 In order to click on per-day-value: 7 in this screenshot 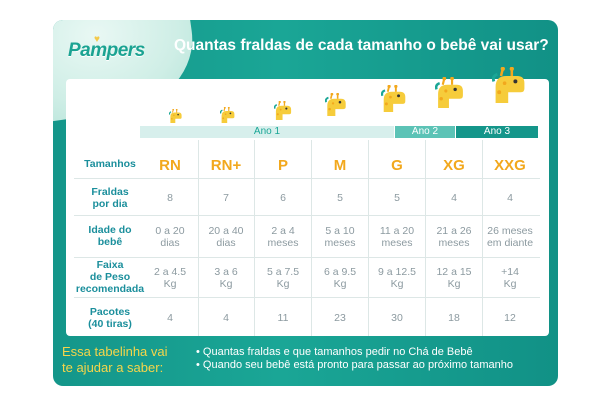, I will do `click(226, 198)`.